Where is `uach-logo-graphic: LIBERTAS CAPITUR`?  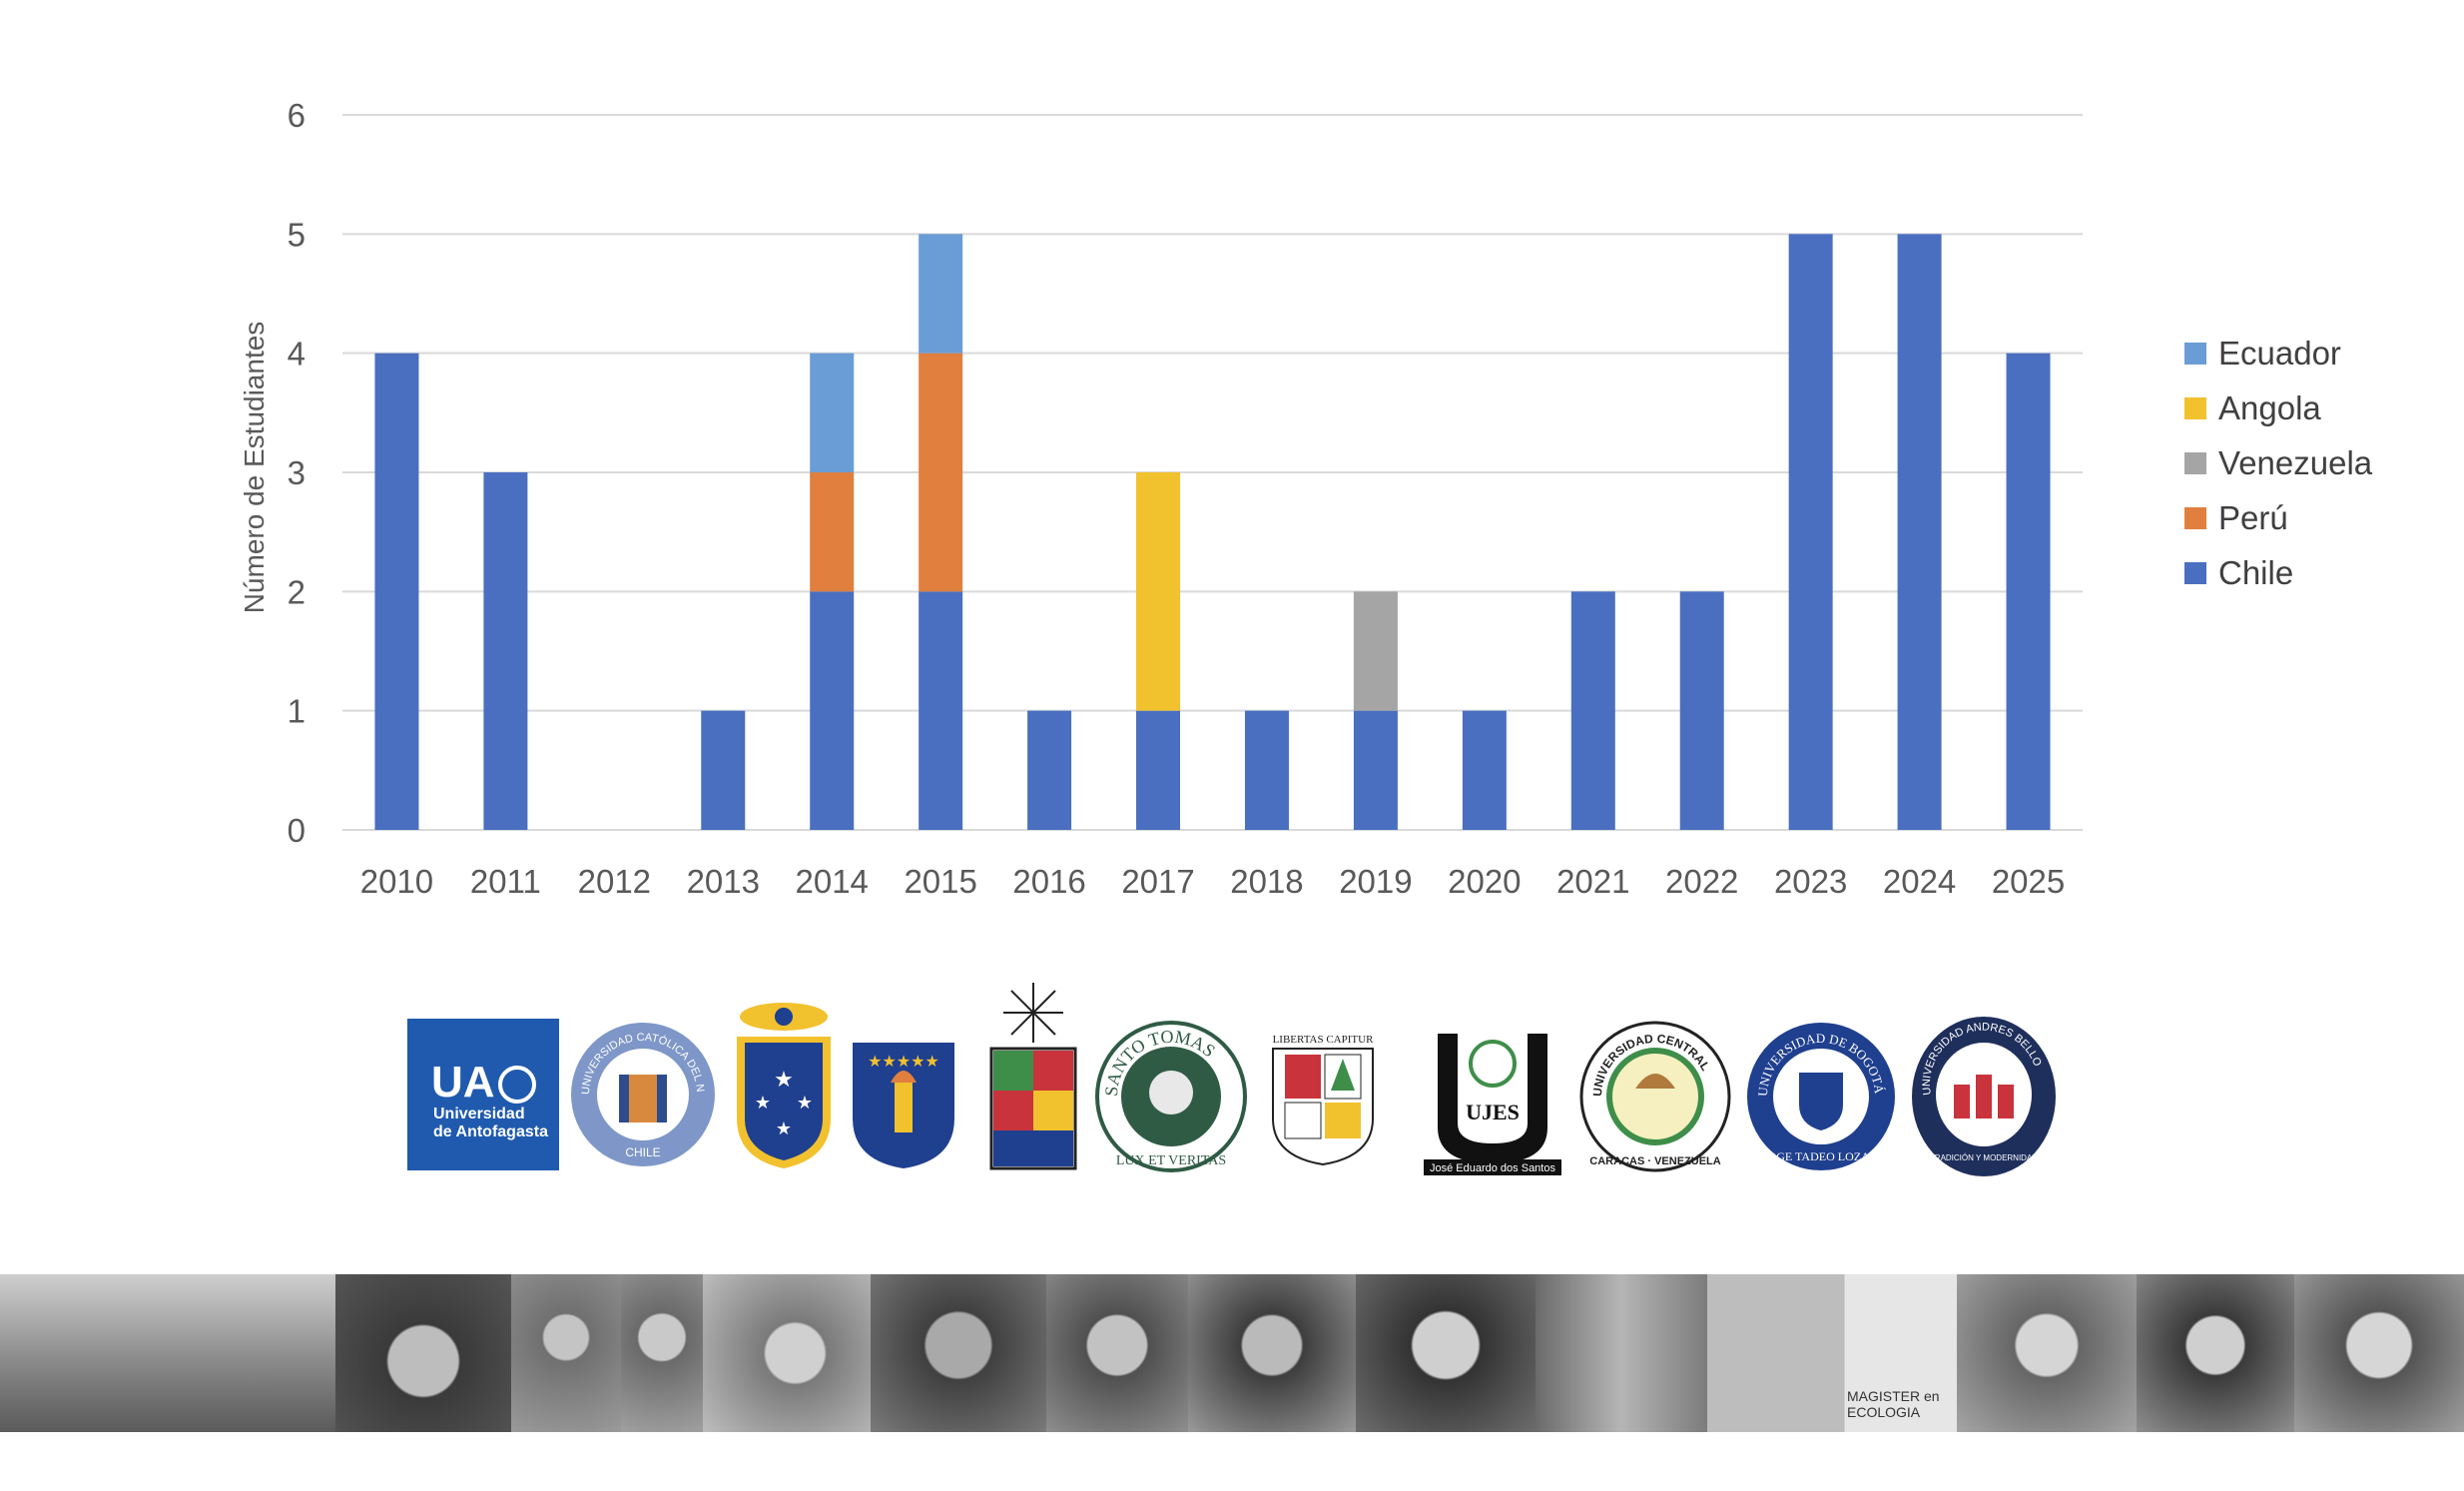
uach-logo-graphic: LIBERTAS CAPITUR is located at coordinates (1323, 1100).